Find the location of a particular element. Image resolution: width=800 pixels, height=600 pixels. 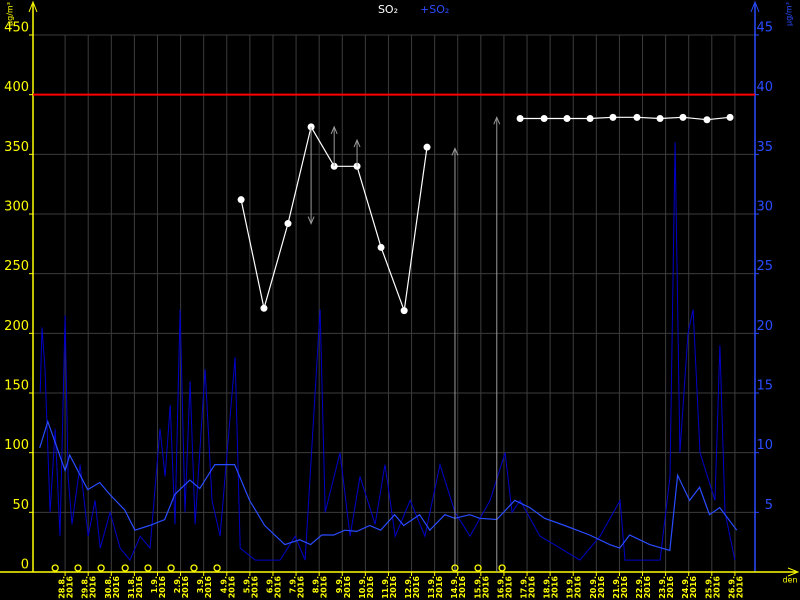

y2-tick-label: 5 is located at coordinates (769, 505).